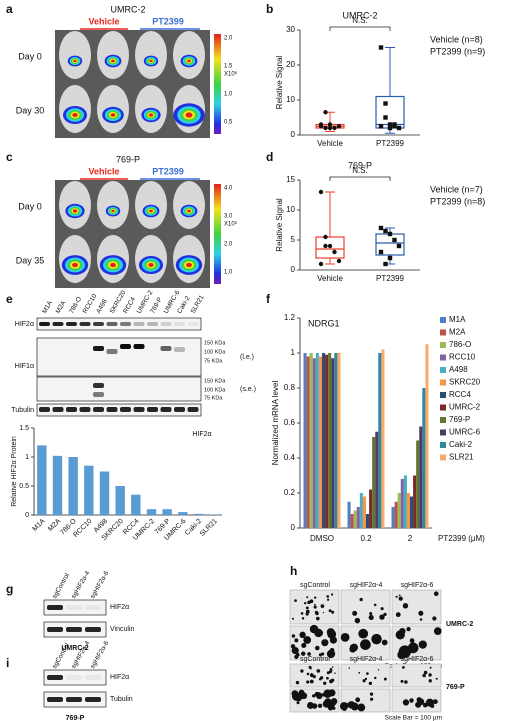 The height and width of the screenshot is (721, 512). I want to click on y-tick-label: 20, so click(290, 64).